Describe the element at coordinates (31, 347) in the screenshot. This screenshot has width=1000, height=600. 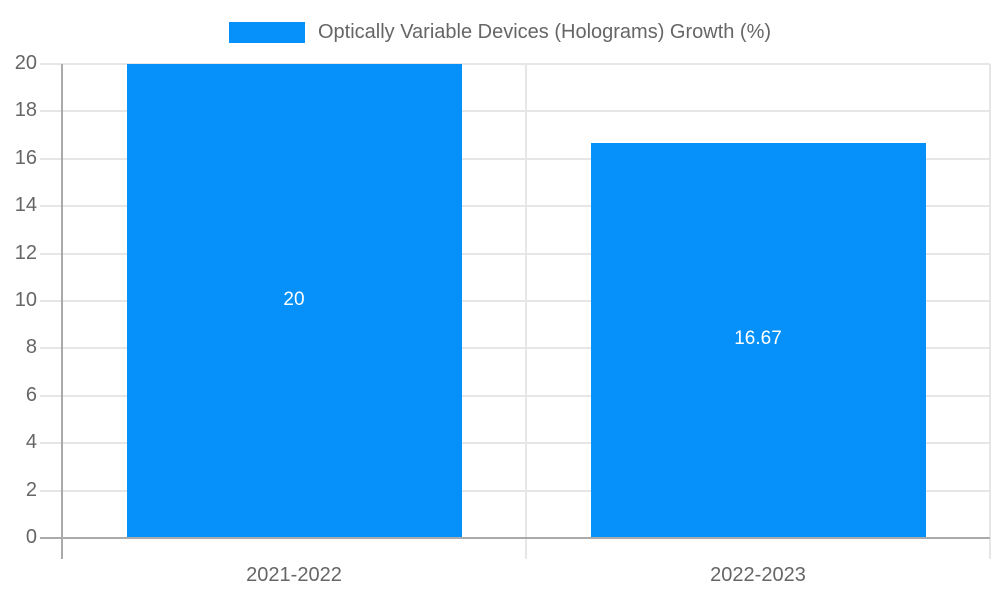
I see `y-tick-label: 8` at that location.